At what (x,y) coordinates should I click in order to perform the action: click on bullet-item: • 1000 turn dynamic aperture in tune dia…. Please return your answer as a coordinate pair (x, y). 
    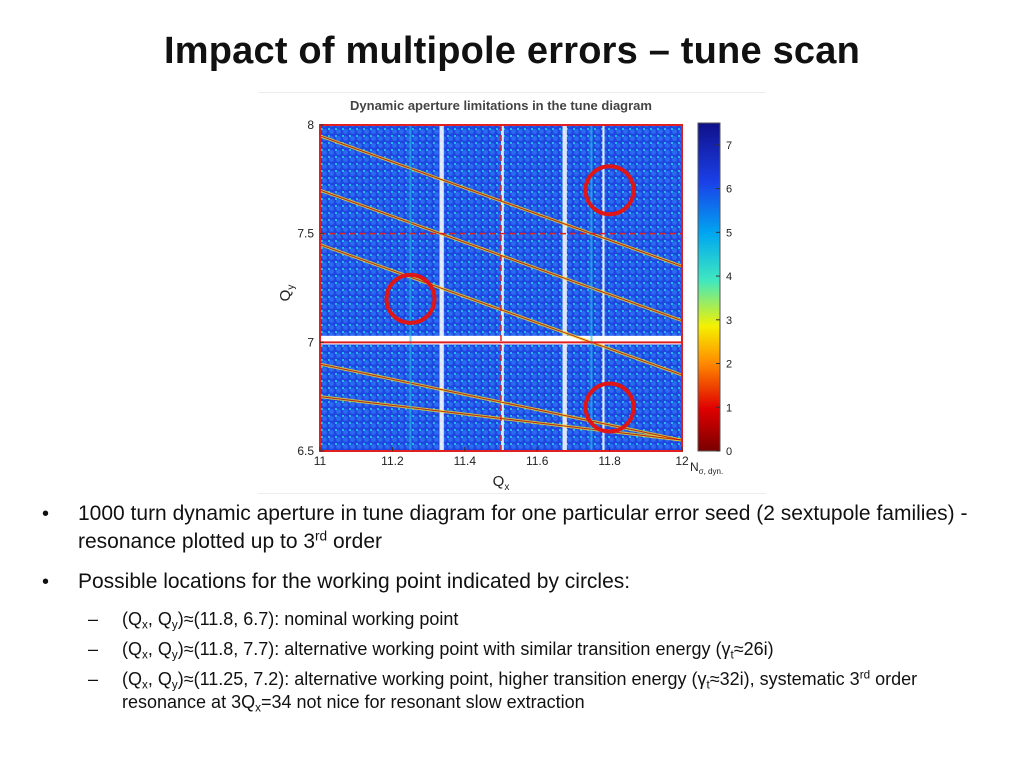
    Looking at the image, I should click on (505, 527).